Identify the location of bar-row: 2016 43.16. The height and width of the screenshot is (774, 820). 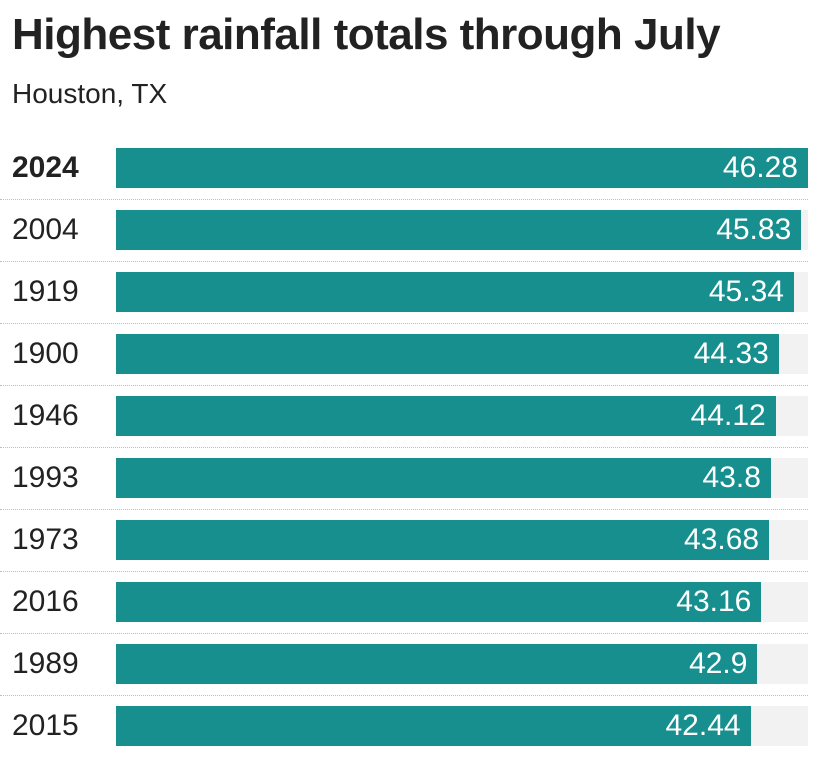
(410, 605).